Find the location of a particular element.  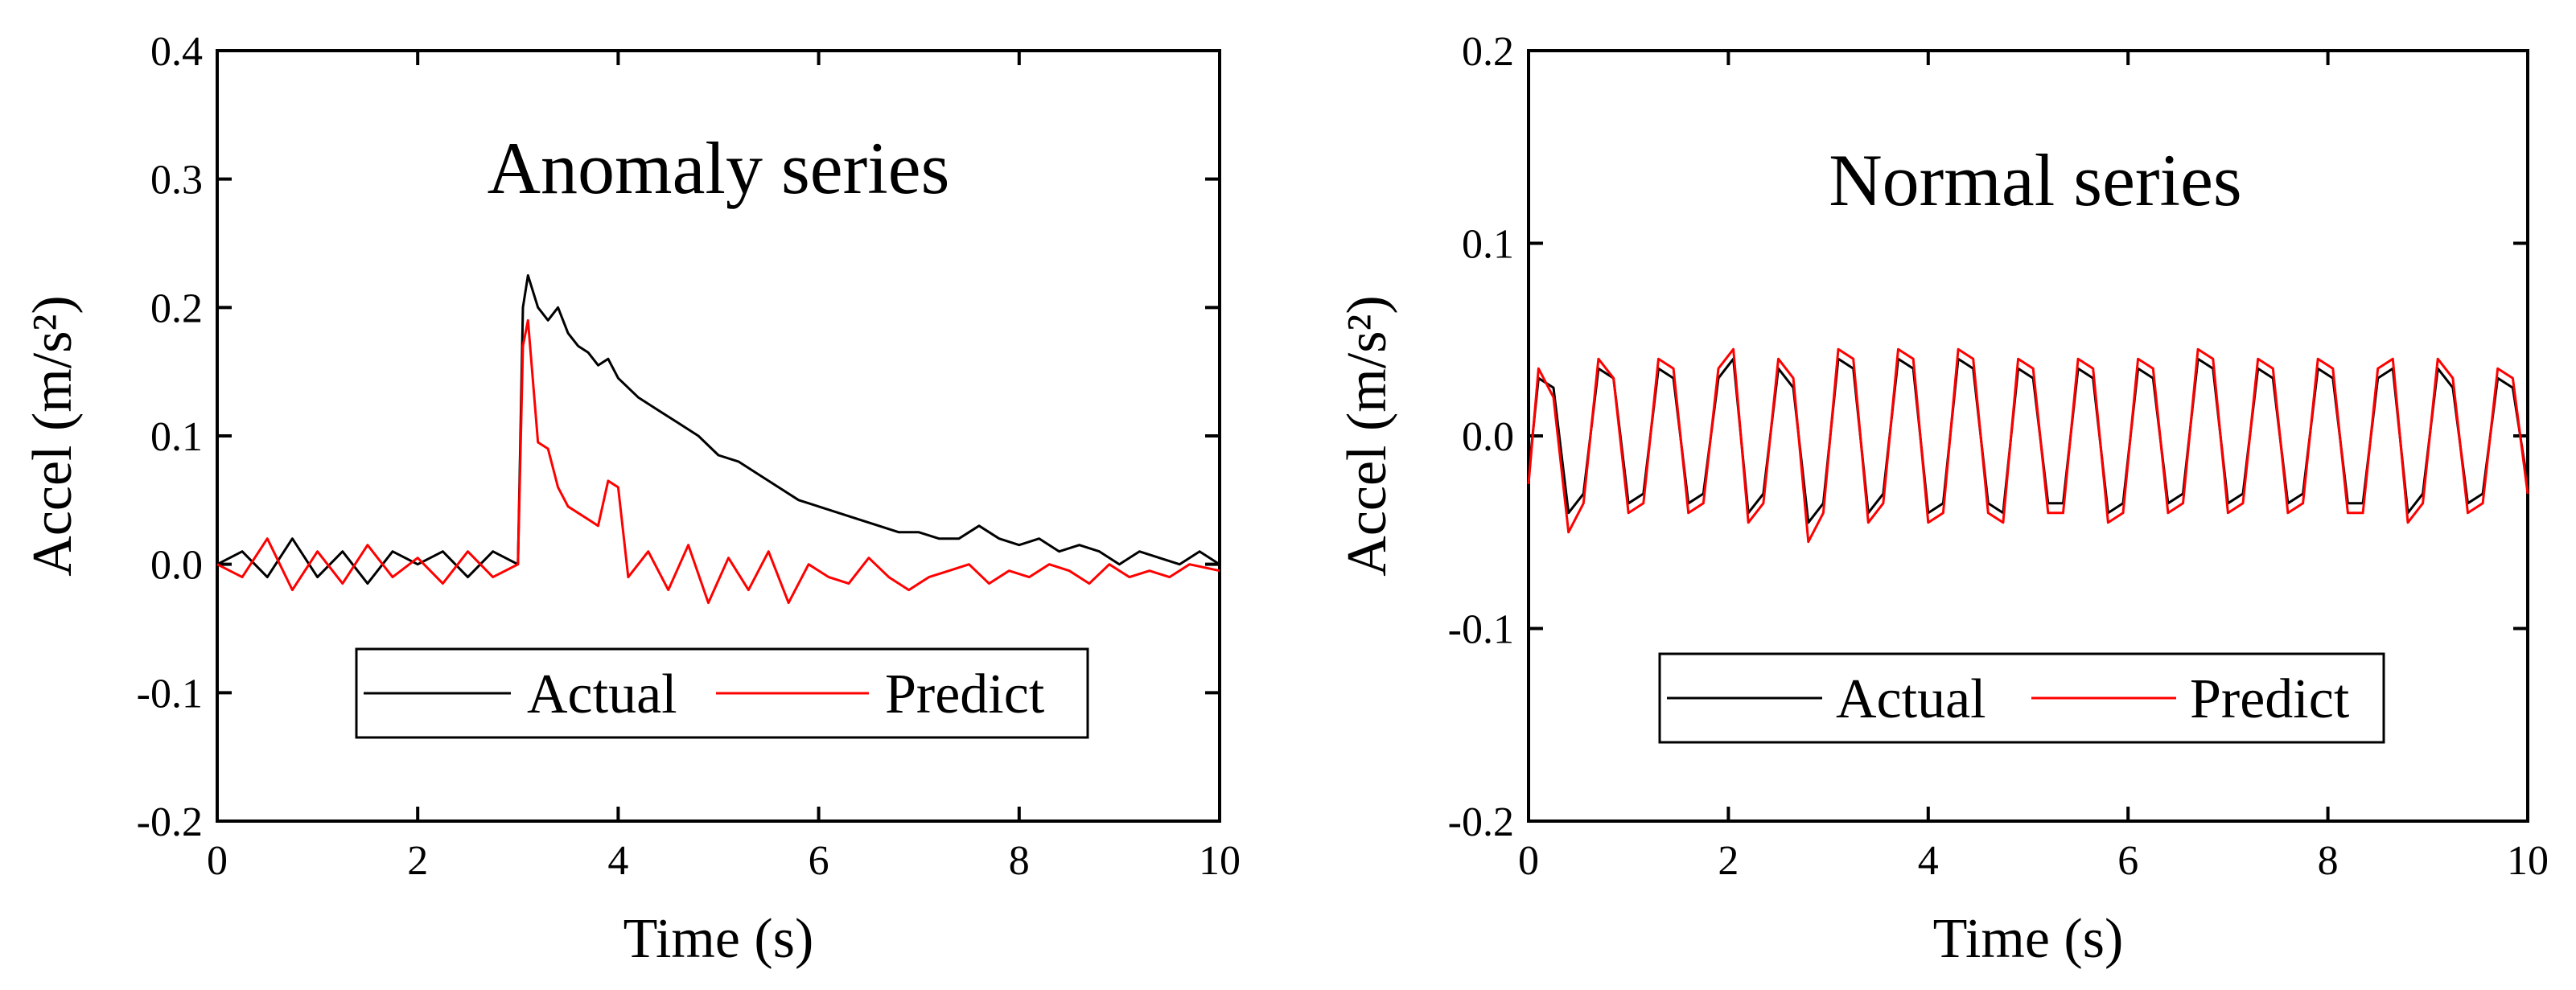

normal-xtick-0-label: 0 is located at coordinates (1528, 861).